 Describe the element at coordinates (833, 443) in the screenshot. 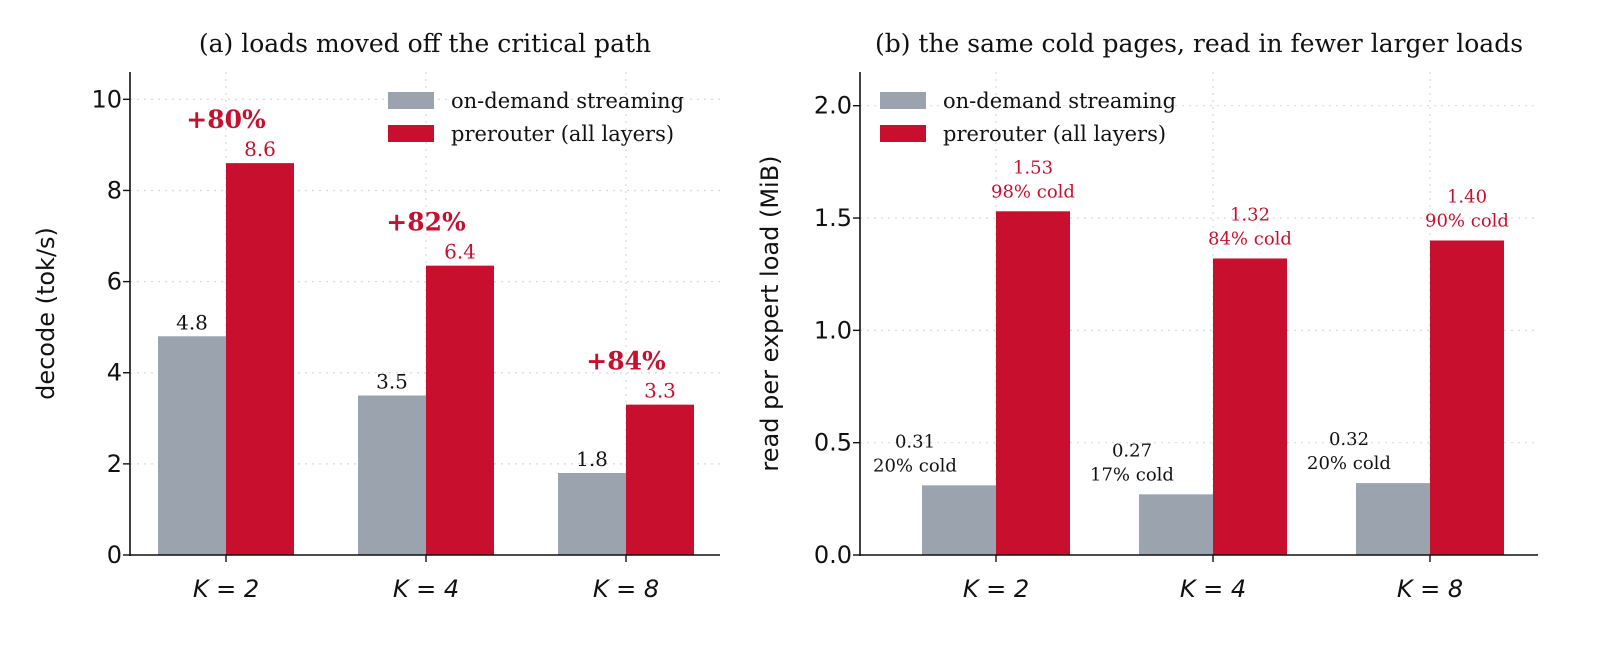

I see `y-tick-label: 0.5` at that location.